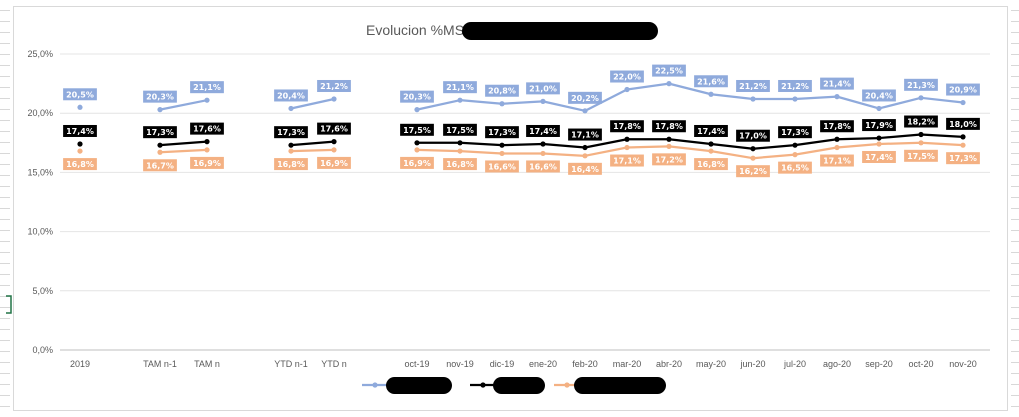  What do you see at coordinates (334, 86) in the screenshot?
I see `data-label-text: 21,2%` at bounding box center [334, 86].